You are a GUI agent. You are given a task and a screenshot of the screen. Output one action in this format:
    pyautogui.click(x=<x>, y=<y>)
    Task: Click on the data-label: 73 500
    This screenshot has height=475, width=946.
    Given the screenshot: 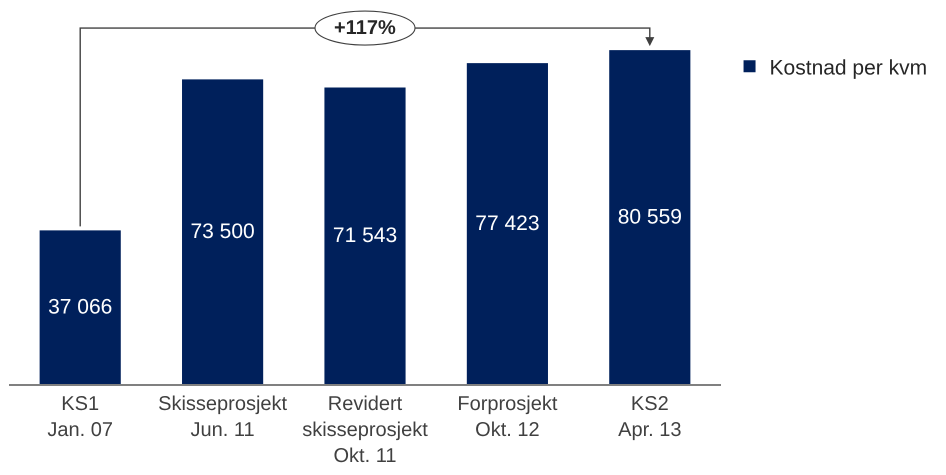 What is the action you would take?
    pyautogui.click(x=222, y=232)
    